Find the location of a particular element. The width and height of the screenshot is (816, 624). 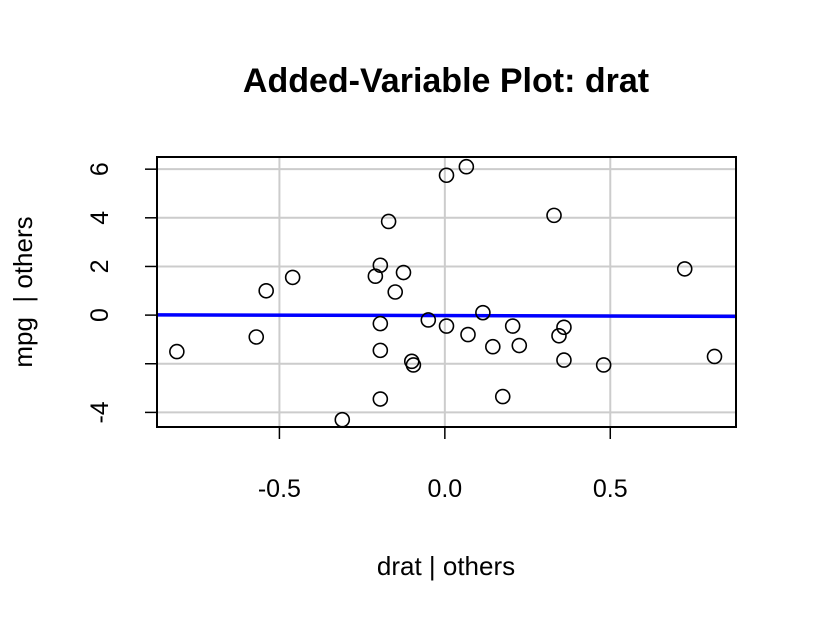

y-axis: -4 0 2 4 6 is located at coordinates (122, 293).